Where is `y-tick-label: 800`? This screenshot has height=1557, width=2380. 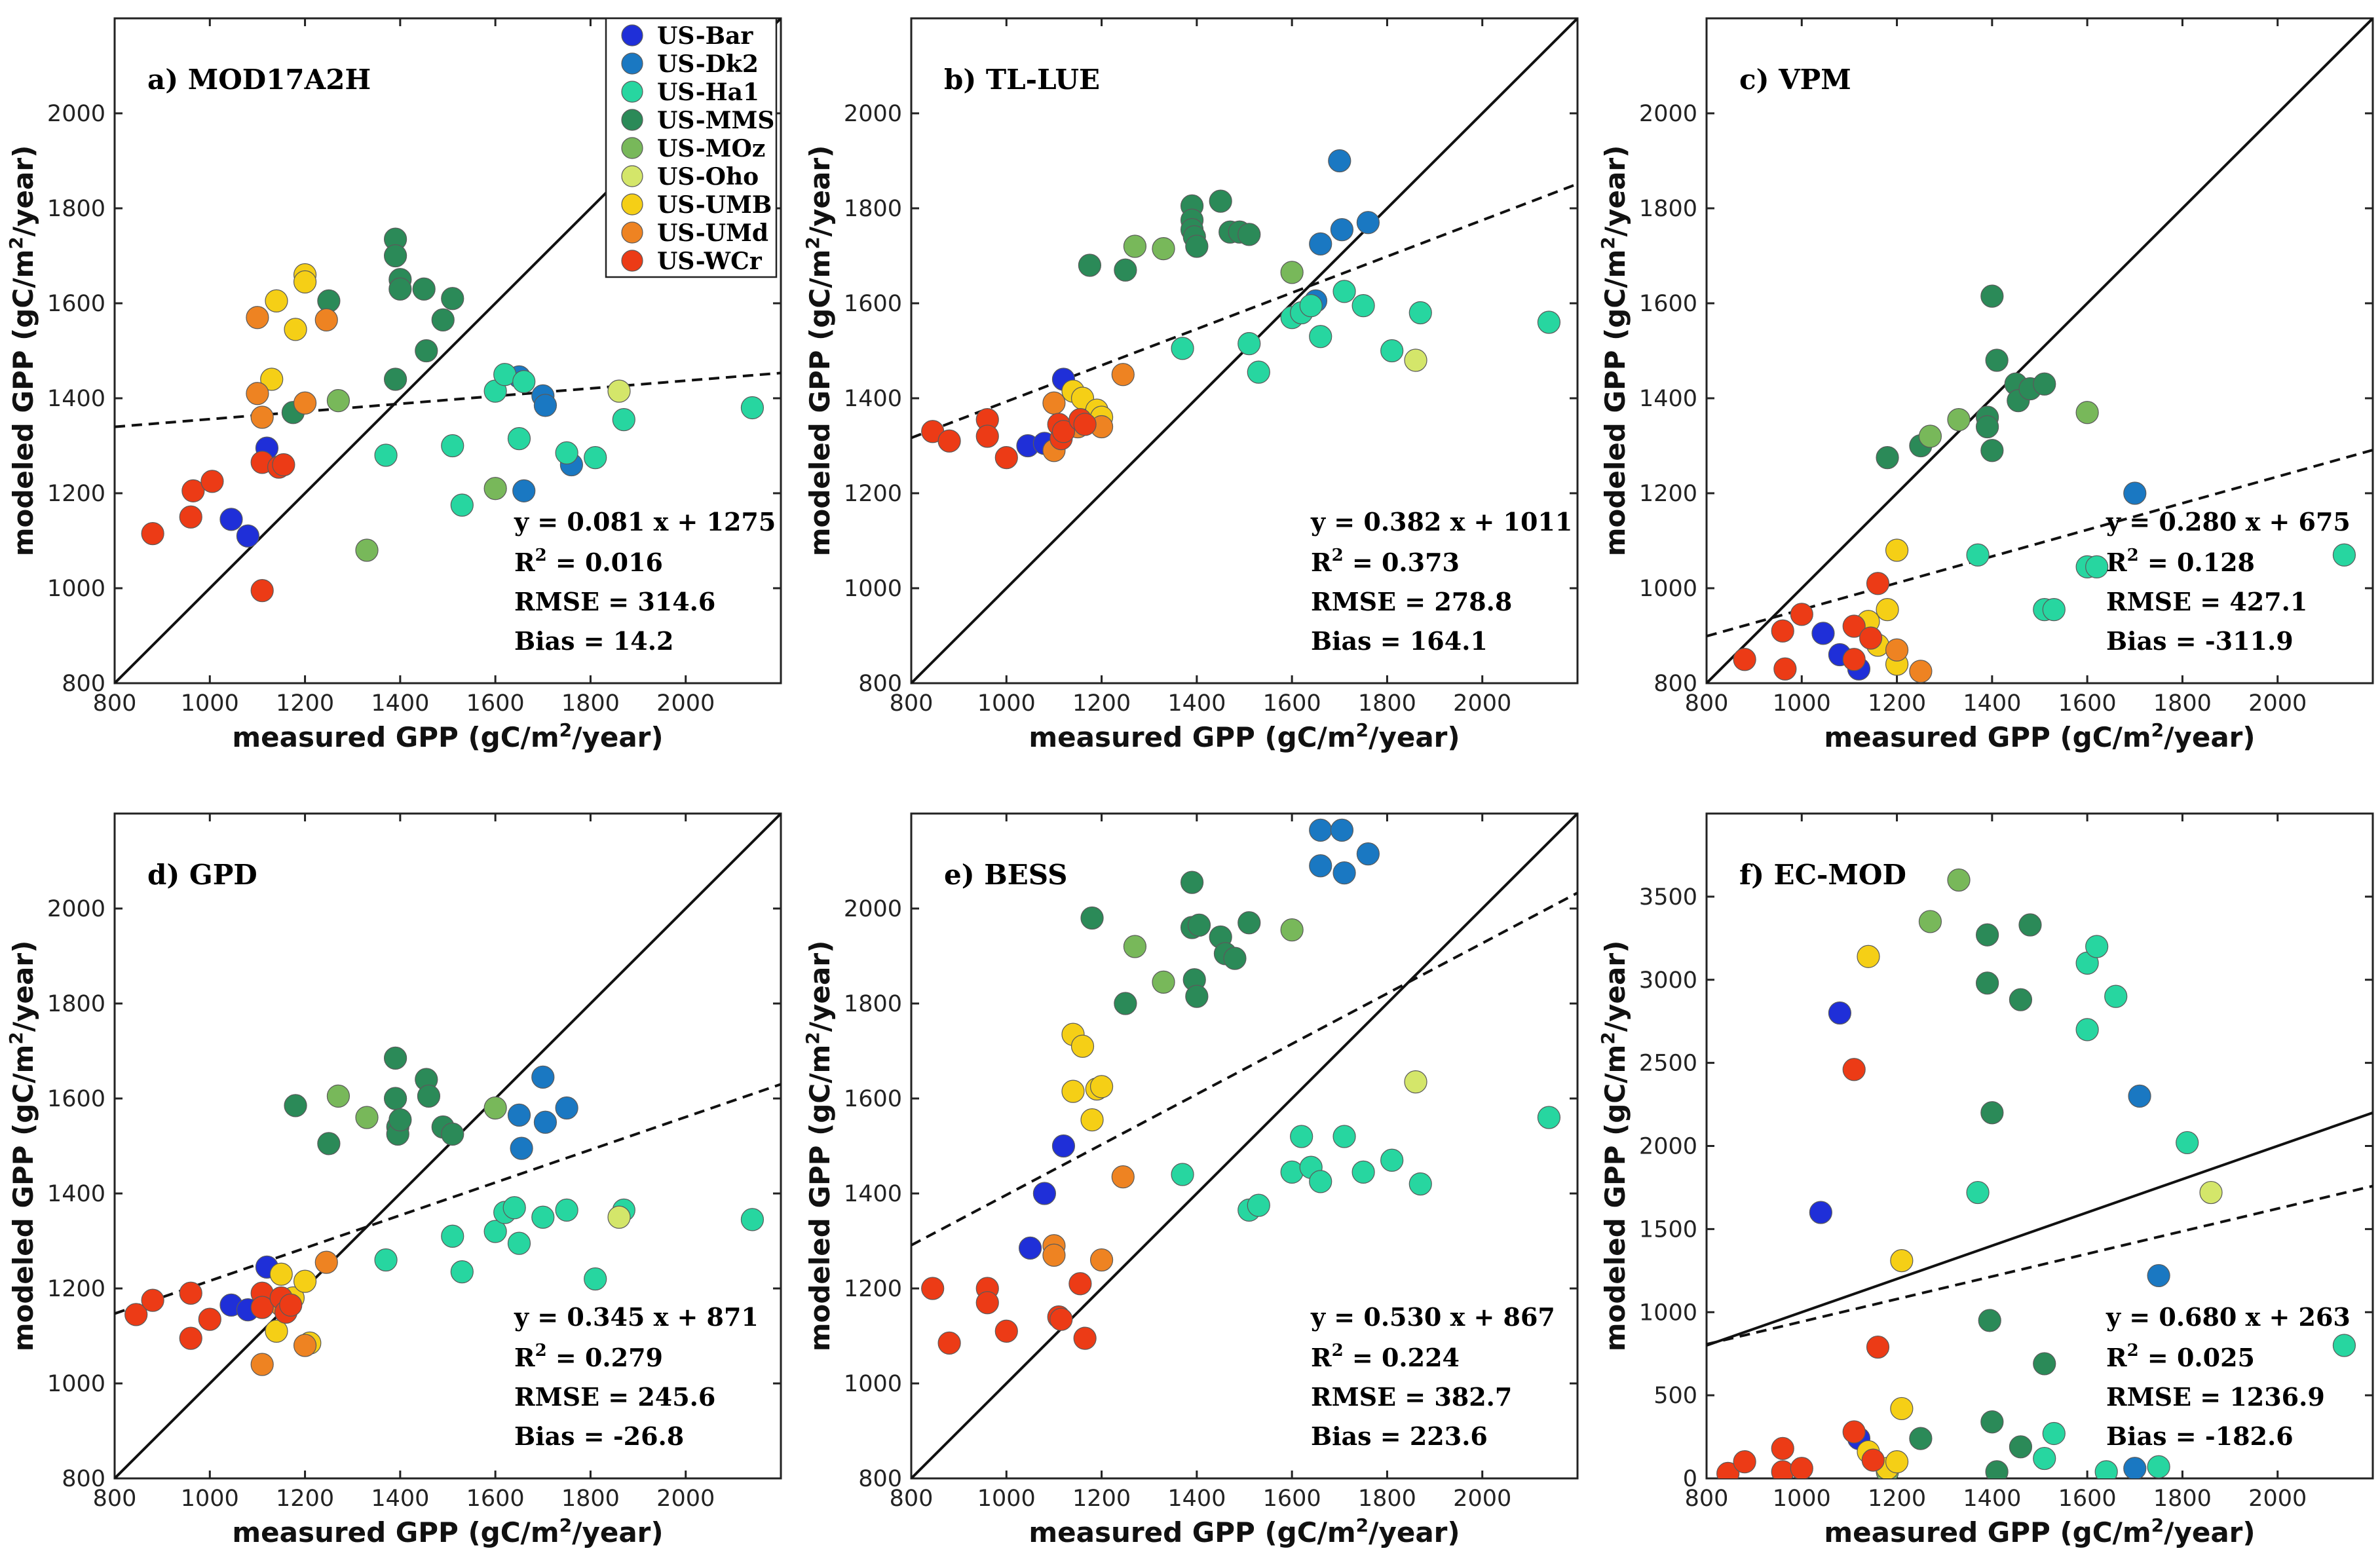 y-tick-label: 800 is located at coordinates (1675, 684).